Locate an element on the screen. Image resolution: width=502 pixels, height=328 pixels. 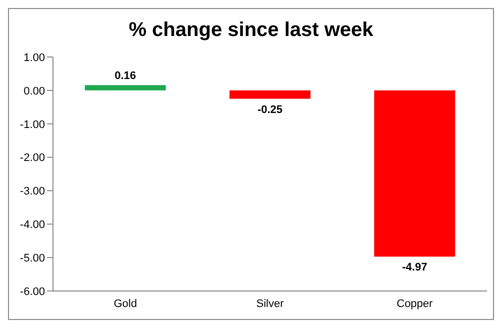
data-label: 0.16 is located at coordinates (125, 76).